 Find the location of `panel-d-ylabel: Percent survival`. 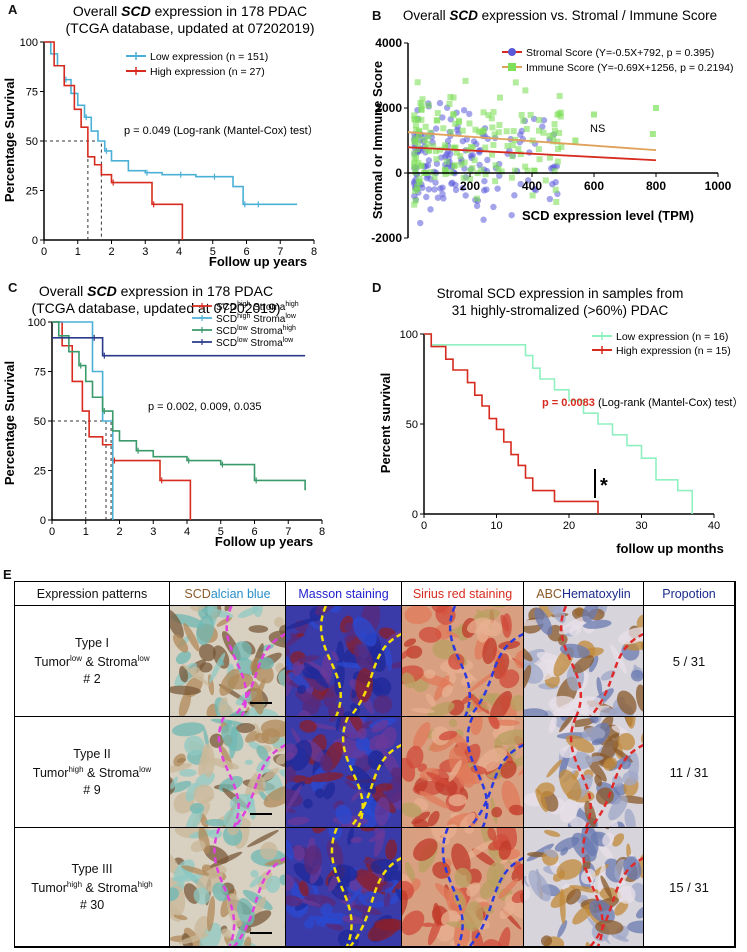

panel-d-ylabel: Percent survival is located at coordinates (385, 423).